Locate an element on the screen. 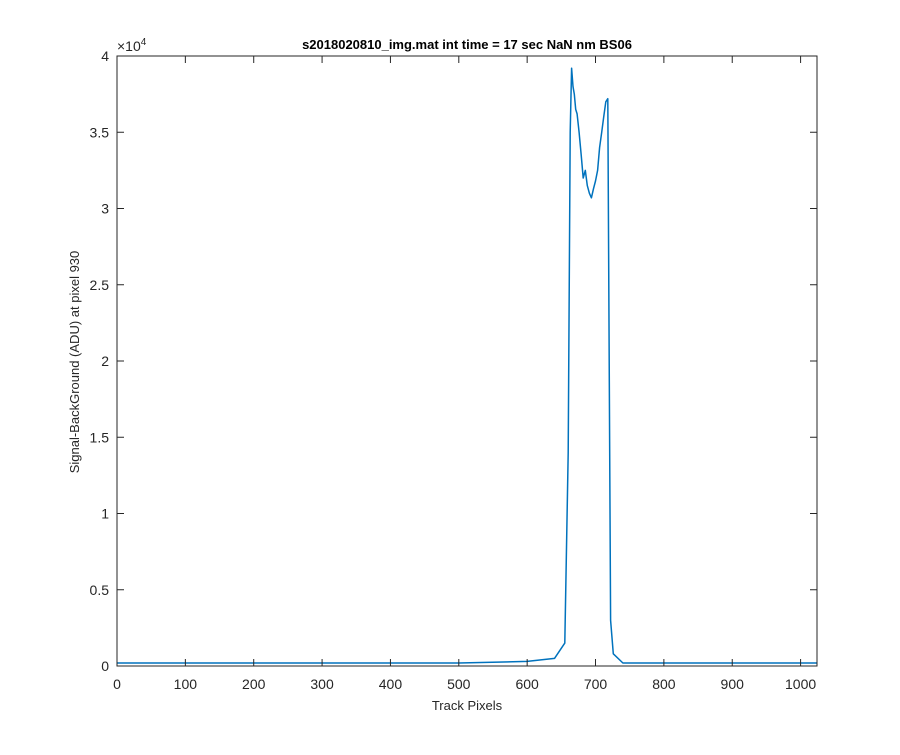 The image size is (900, 755). y-tick-label: 4 is located at coordinates (105, 56).